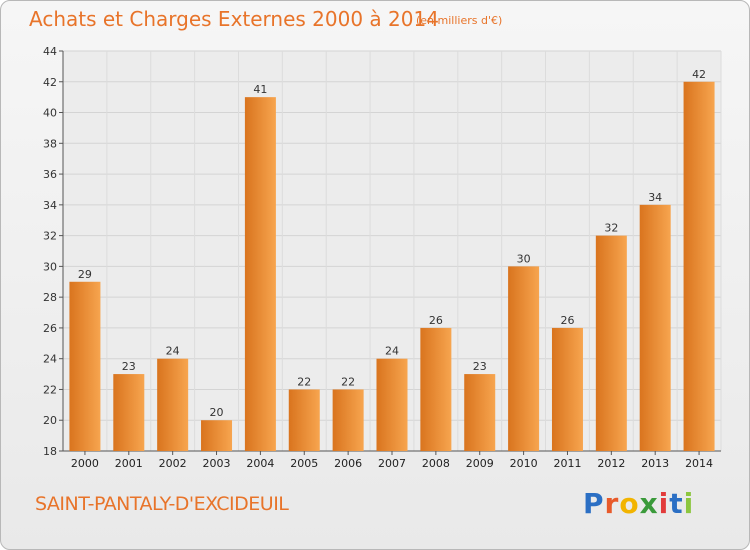 This screenshot has width=750, height=550. What do you see at coordinates (162, 504) in the screenshot?
I see `commune-name: SAINT-PANTALY-D'EXCIDEUIL` at bounding box center [162, 504].